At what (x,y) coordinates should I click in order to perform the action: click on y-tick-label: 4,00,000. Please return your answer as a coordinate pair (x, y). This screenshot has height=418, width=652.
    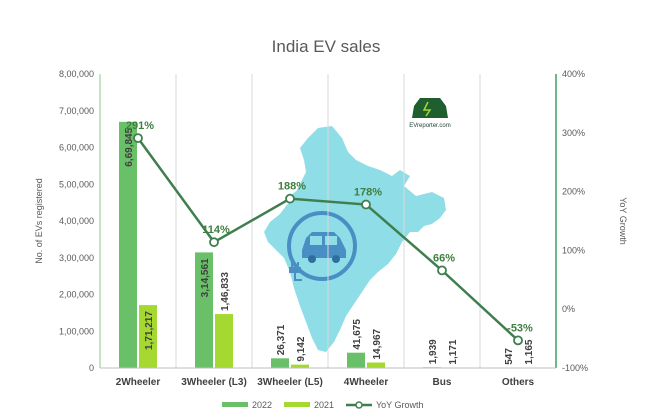
    Looking at the image, I should click on (76, 221).